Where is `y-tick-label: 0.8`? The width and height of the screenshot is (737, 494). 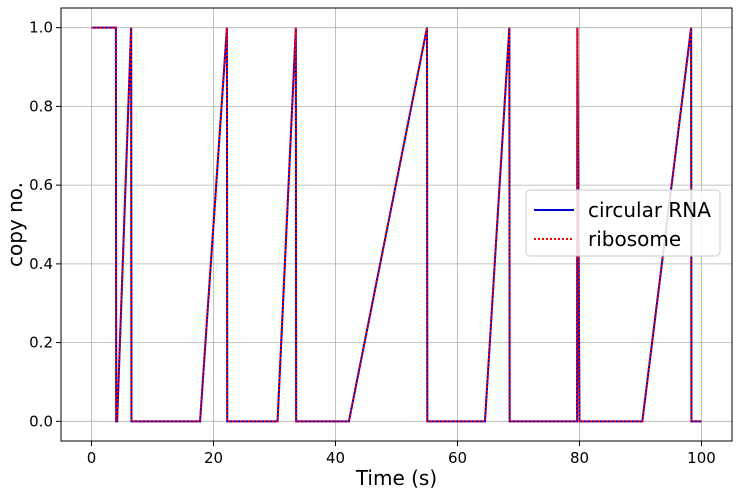
y-tick-label: 0.8 is located at coordinates (41, 106).